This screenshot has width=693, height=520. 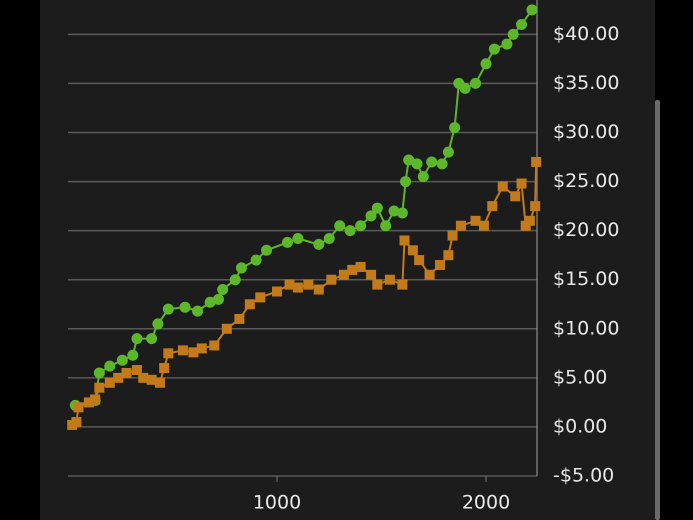 I want to click on y-tick-label: $30.00, so click(x=586, y=132).